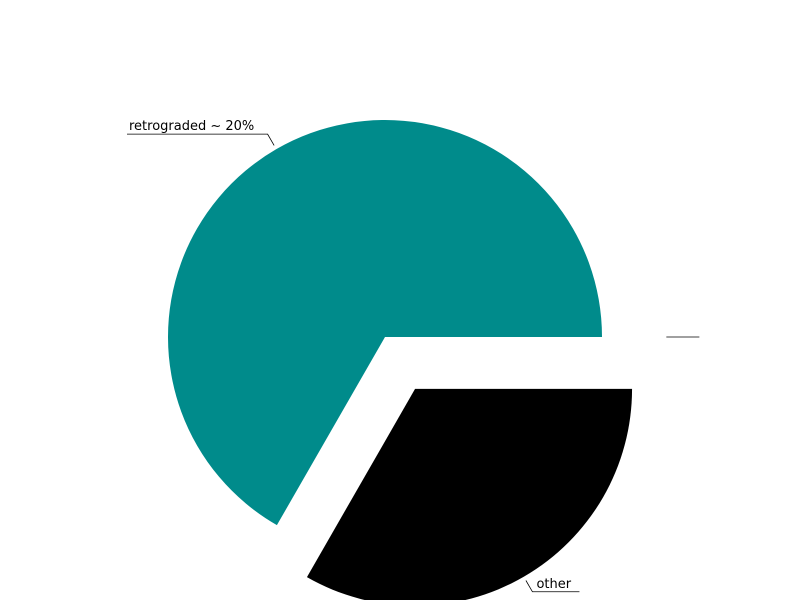 Image resolution: width=800 pixels, height=600 pixels. I want to click on pie-label-retrograded-20: retrograded ~ 20%, so click(191, 126).